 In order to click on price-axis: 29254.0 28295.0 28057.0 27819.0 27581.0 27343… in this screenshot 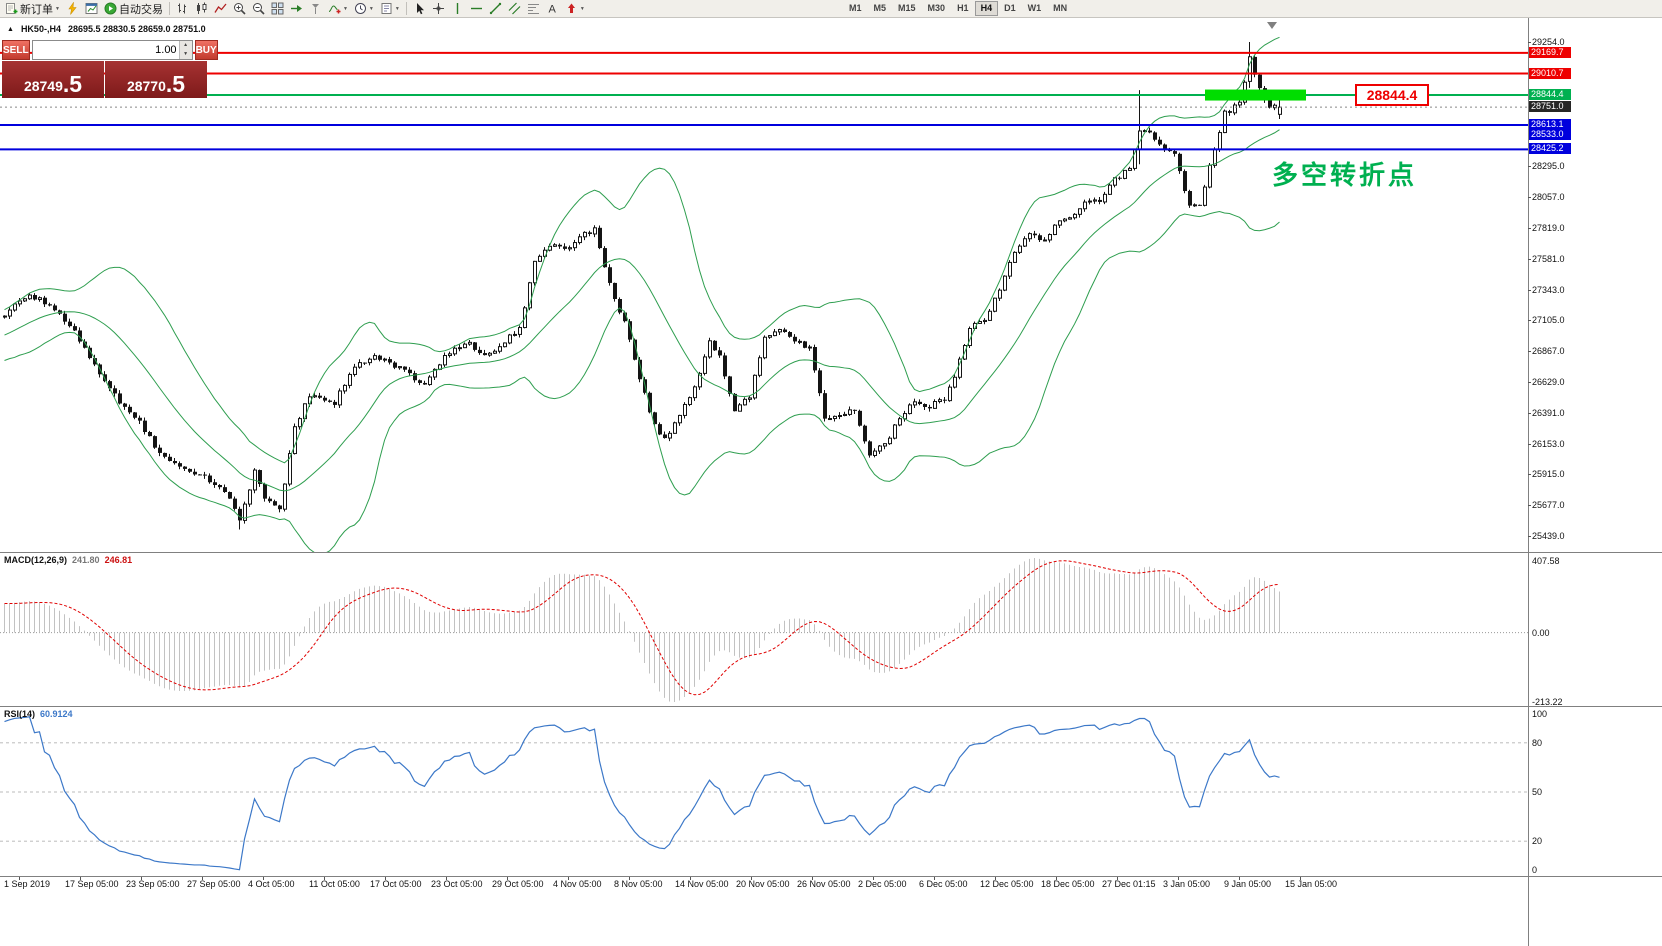, I will do `click(1595, 482)`.